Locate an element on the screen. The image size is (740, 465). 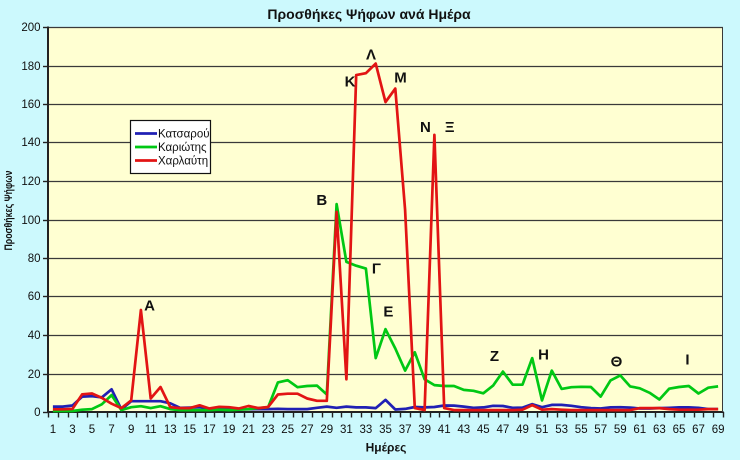
svg-text: Ε is located at coordinates (388, 312).